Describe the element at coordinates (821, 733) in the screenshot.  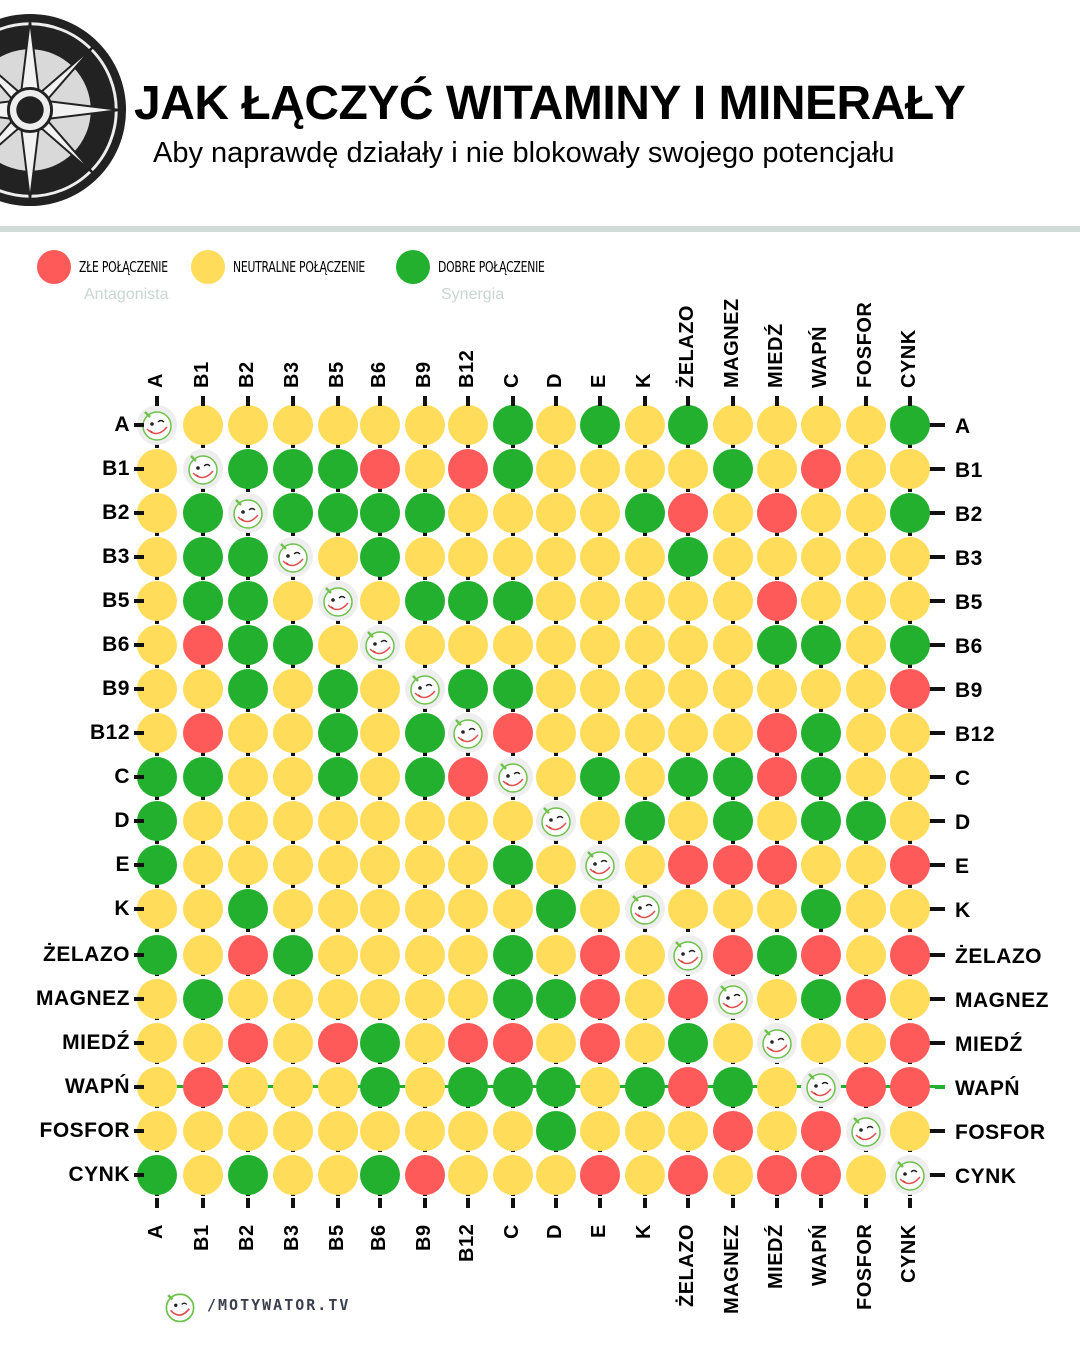
I see `cell-b12-wapn` at that location.